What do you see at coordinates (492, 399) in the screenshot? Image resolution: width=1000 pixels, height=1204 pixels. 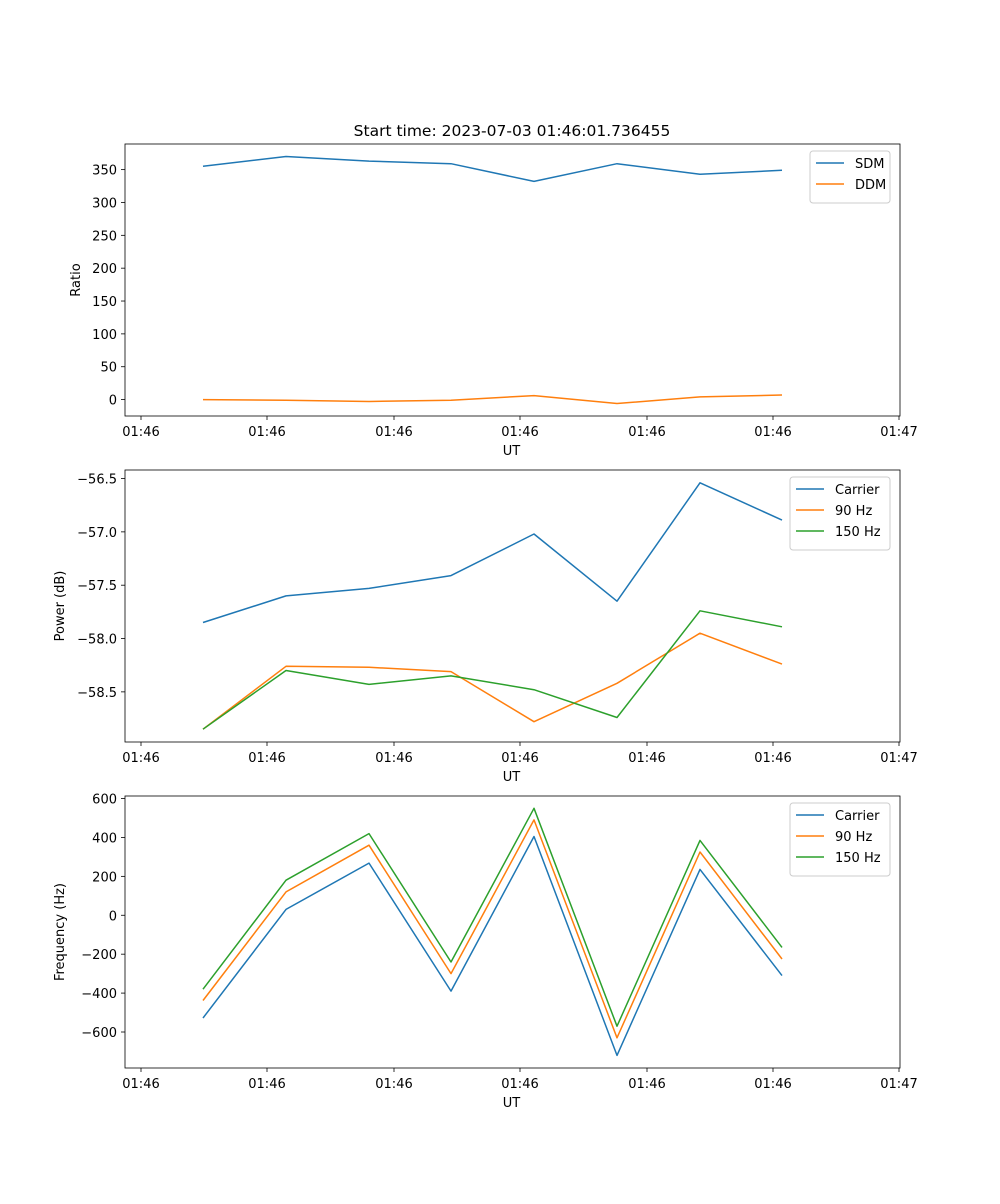 I see `series-line-ddm` at bounding box center [492, 399].